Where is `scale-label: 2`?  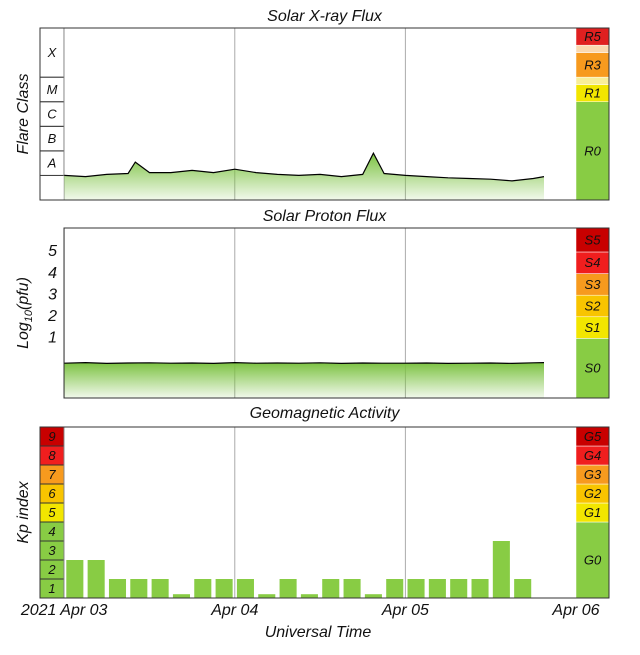
scale-label: 2 is located at coordinates (51, 569).